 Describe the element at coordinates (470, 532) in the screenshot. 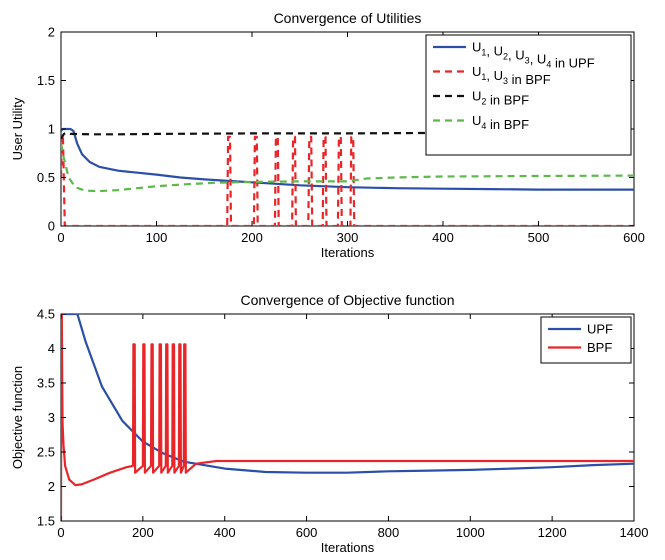

I see `x-tick-label: 1000` at that location.